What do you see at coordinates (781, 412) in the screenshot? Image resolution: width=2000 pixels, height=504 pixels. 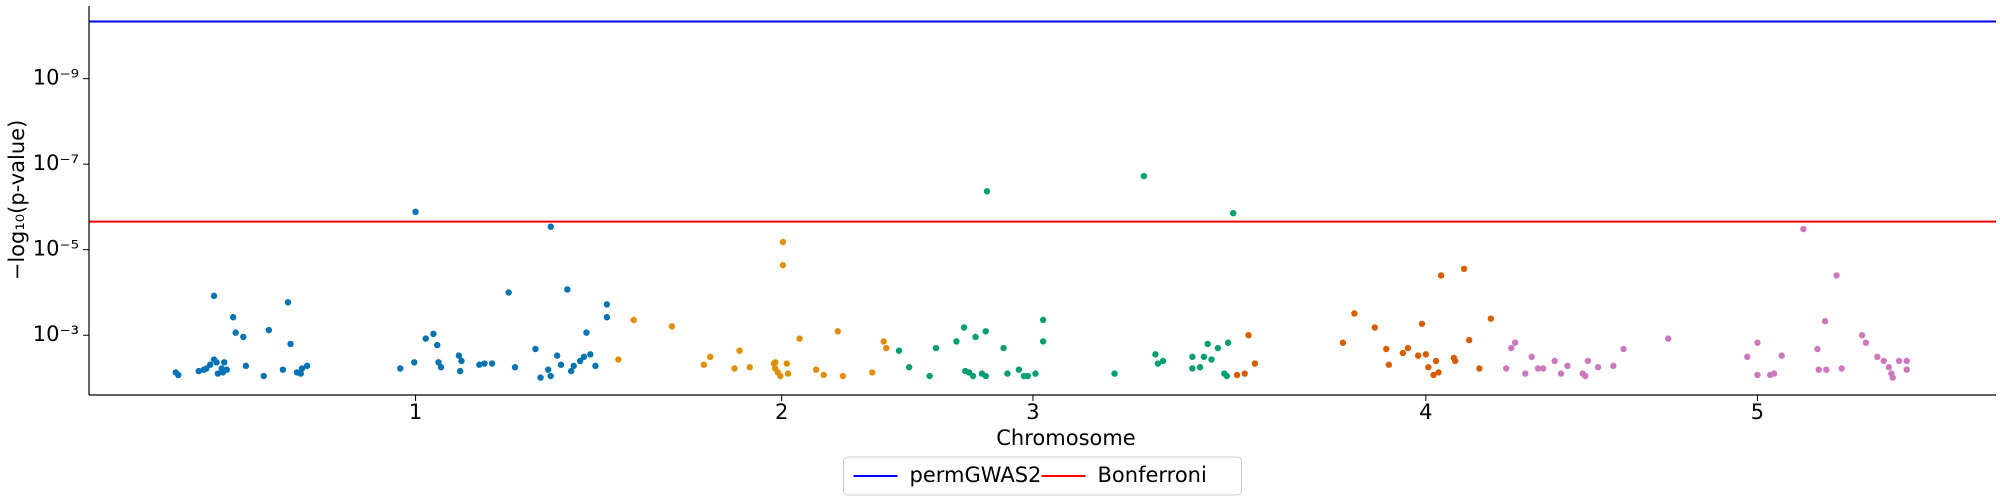 I see `x-tick-label: 2` at bounding box center [781, 412].